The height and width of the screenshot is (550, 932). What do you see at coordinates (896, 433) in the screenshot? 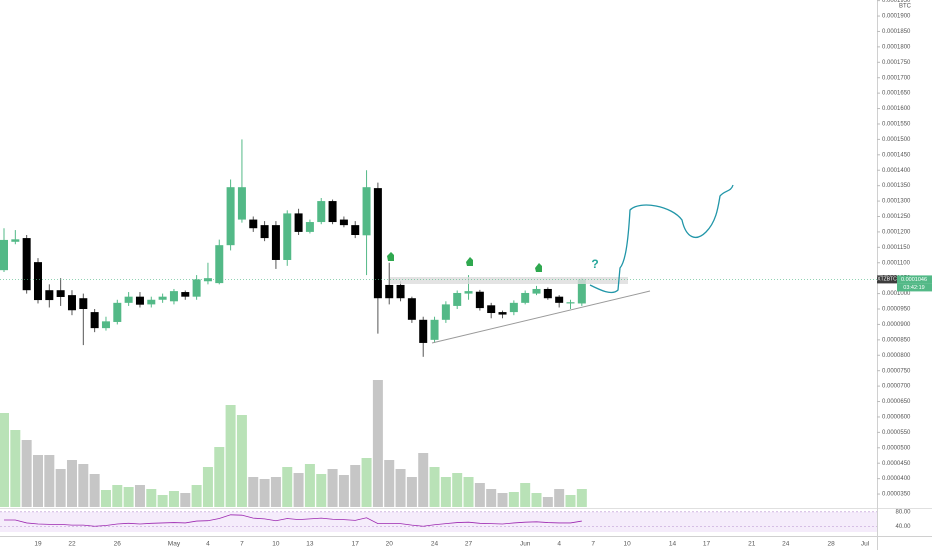
I see `y-tick-label: 0.0000550` at bounding box center [896, 433].